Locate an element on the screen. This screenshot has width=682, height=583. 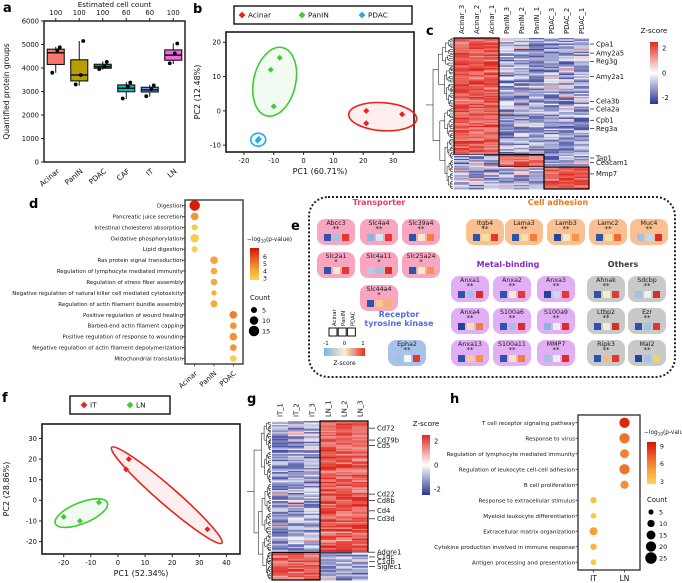
x-group-label: Acinar is located at coordinates (188, 379).